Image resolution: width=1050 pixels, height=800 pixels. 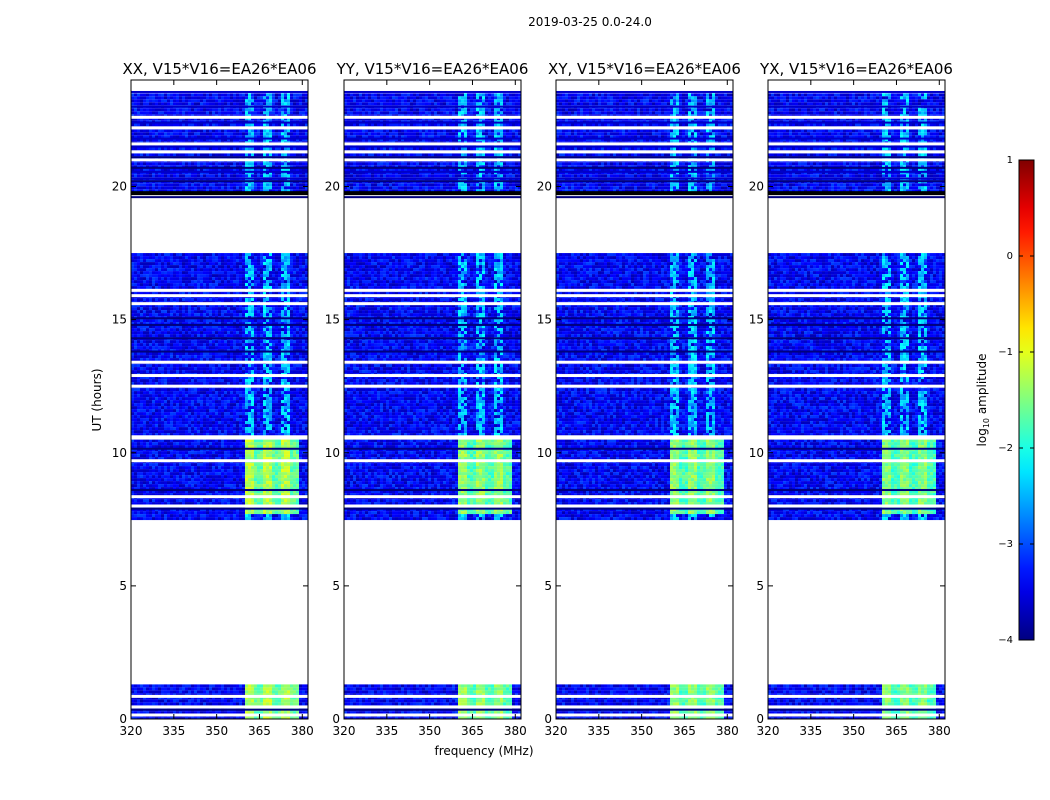 What do you see at coordinates (1010, 160) in the screenshot?
I see `colorbar-tick-label: 1` at bounding box center [1010, 160].